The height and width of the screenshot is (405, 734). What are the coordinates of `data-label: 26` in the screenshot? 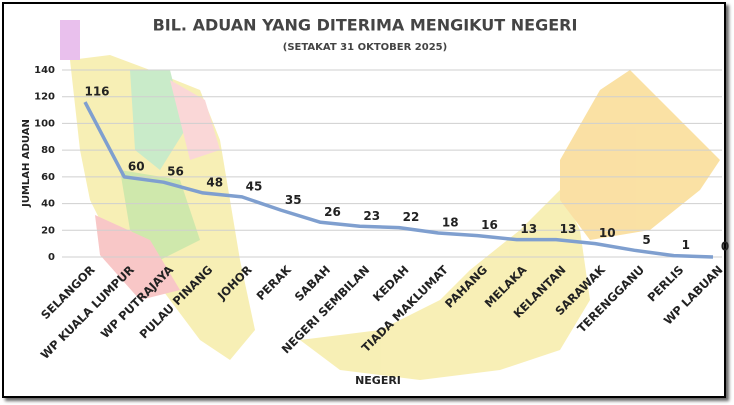 It's located at (332, 212).